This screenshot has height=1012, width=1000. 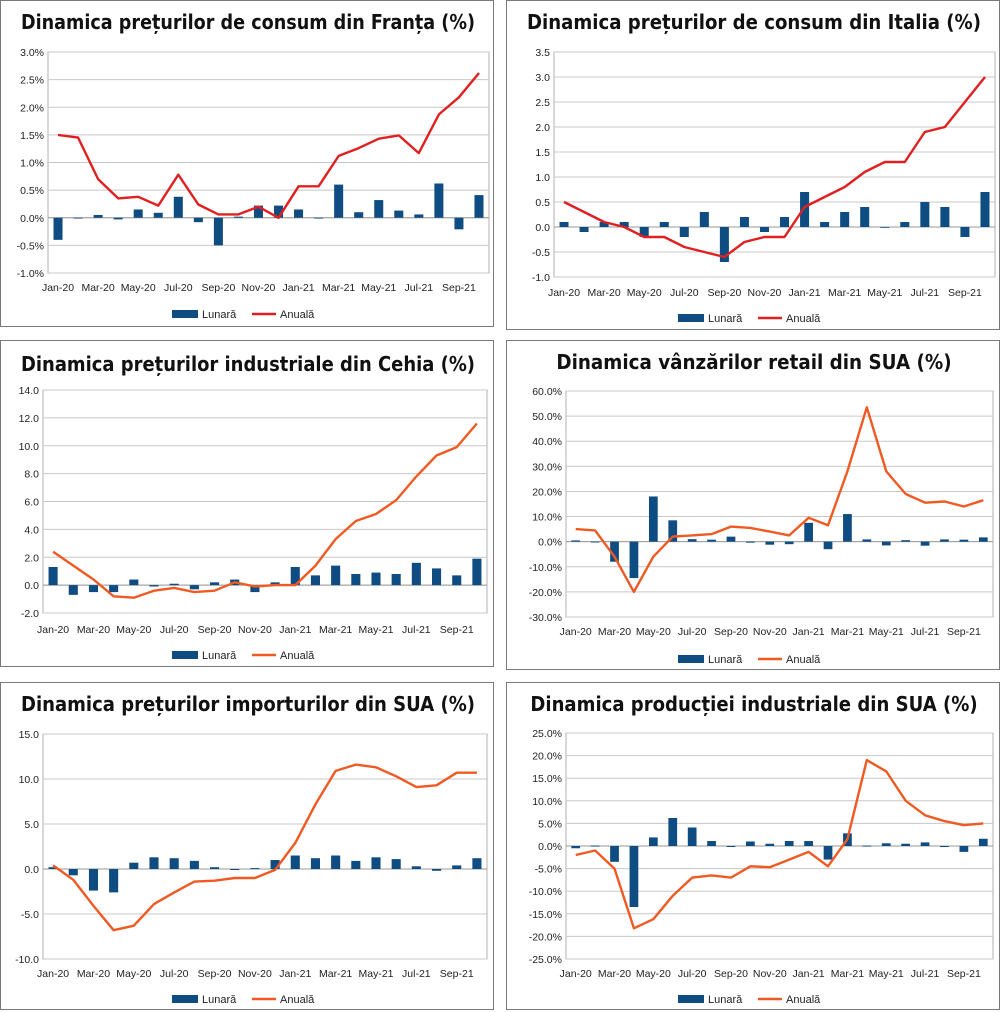 I want to click on y-tick-label: -5.0%, so click(x=548, y=870).